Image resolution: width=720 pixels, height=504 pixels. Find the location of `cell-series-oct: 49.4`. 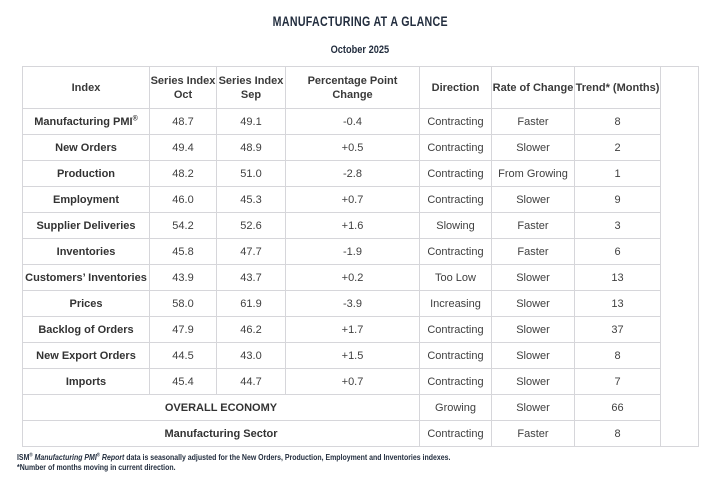

cell-series-oct: 49.4 is located at coordinates (183, 147).